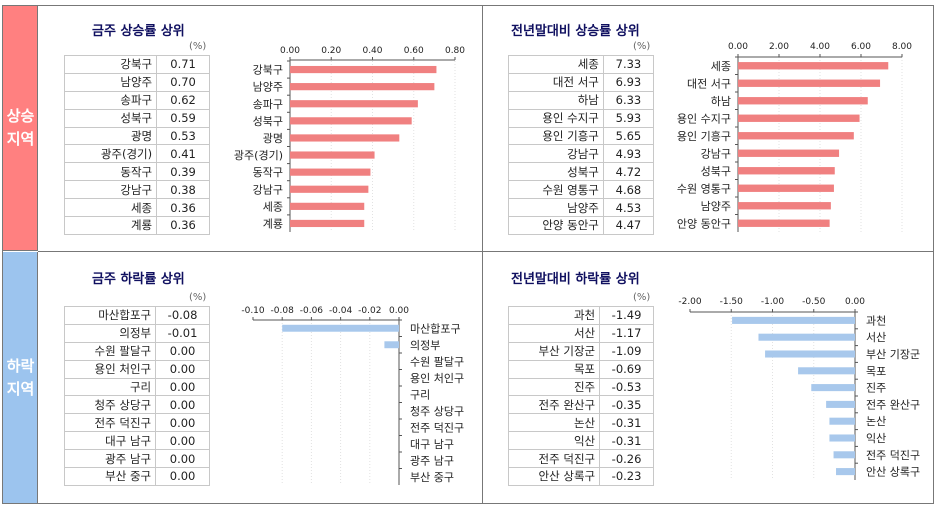 Image resolution: width=936 pixels, height=508 pixels. I want to click on table-row: 강북구 0.71, so click(136, 64).